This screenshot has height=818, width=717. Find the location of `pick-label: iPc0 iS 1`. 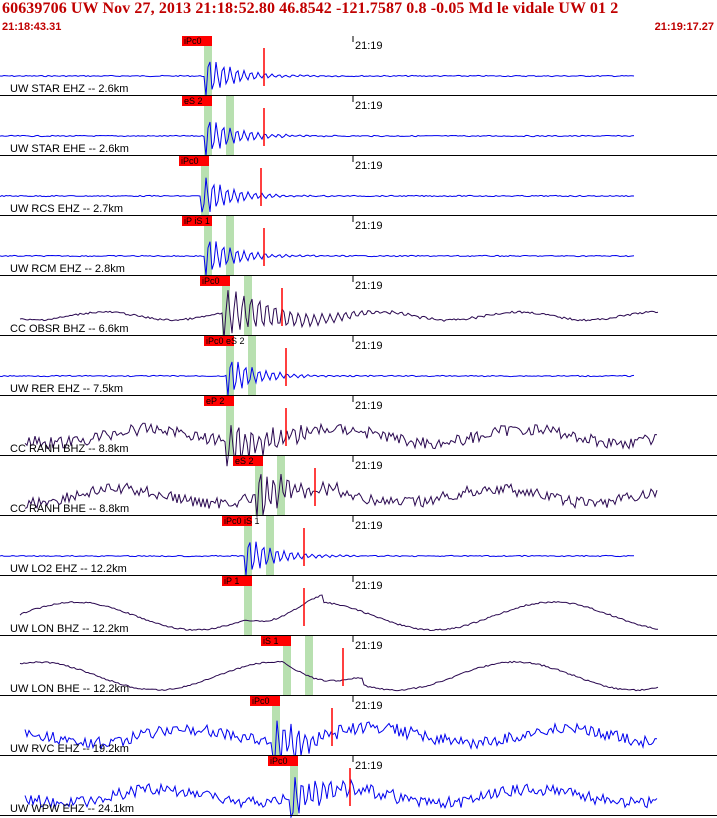

pick-label: iPc0 iS 1 is located at coordinates (242, 521).